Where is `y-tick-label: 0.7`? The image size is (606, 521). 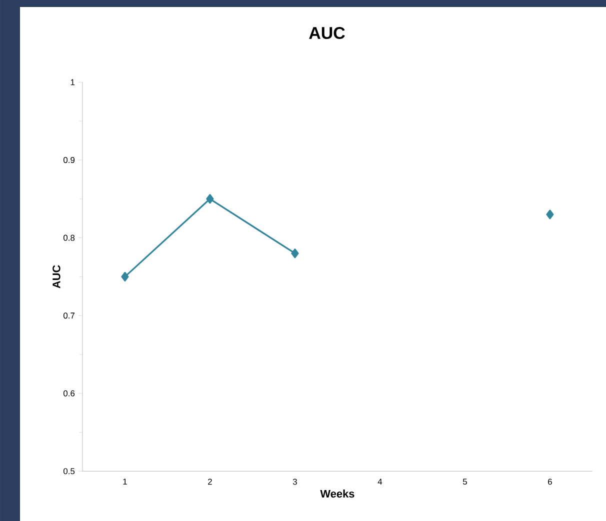 y-tick-label: 0.7 is located at coordinates (69, 315).